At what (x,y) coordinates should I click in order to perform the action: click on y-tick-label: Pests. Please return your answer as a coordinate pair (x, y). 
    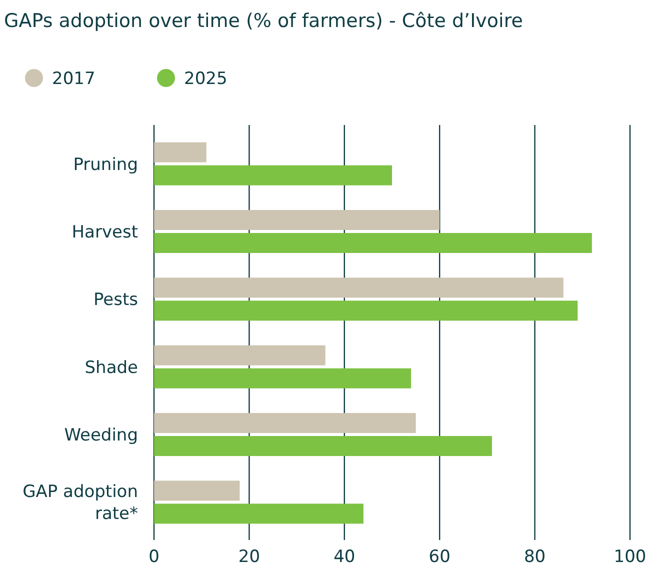
    Looking at the image, I should click on (116, 300).